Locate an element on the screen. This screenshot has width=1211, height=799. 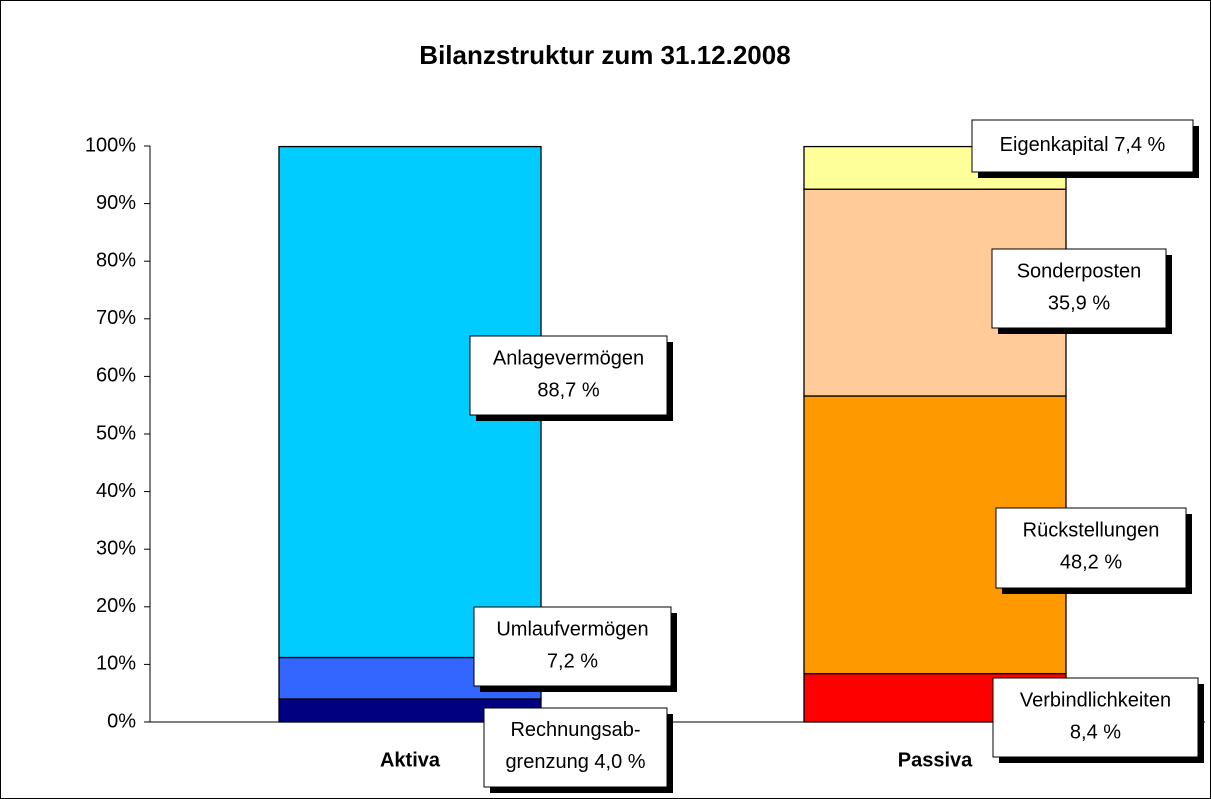
series-name: Verbindlichkeiten is located at coordinates (1095, 700).